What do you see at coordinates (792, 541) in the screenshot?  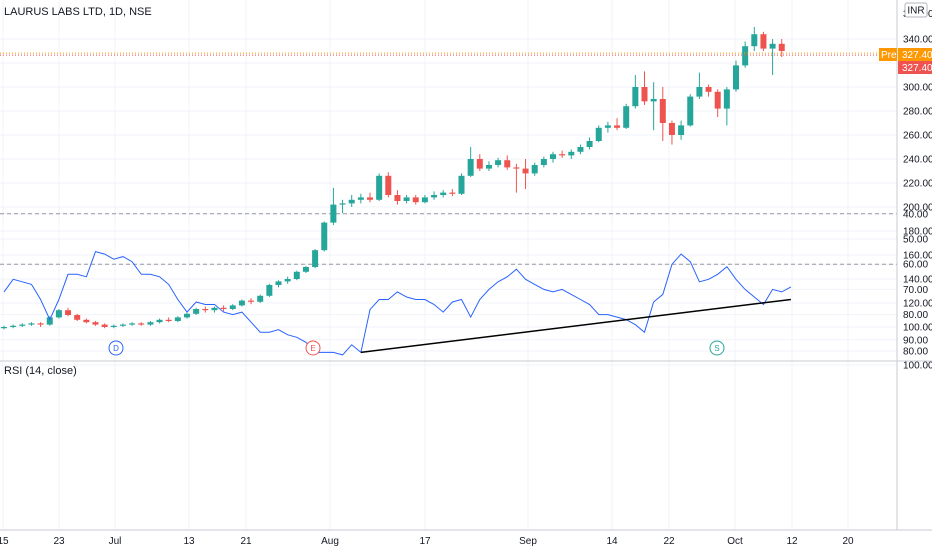 I see `time-tick-label: 12` at bounding box center [792, 541].